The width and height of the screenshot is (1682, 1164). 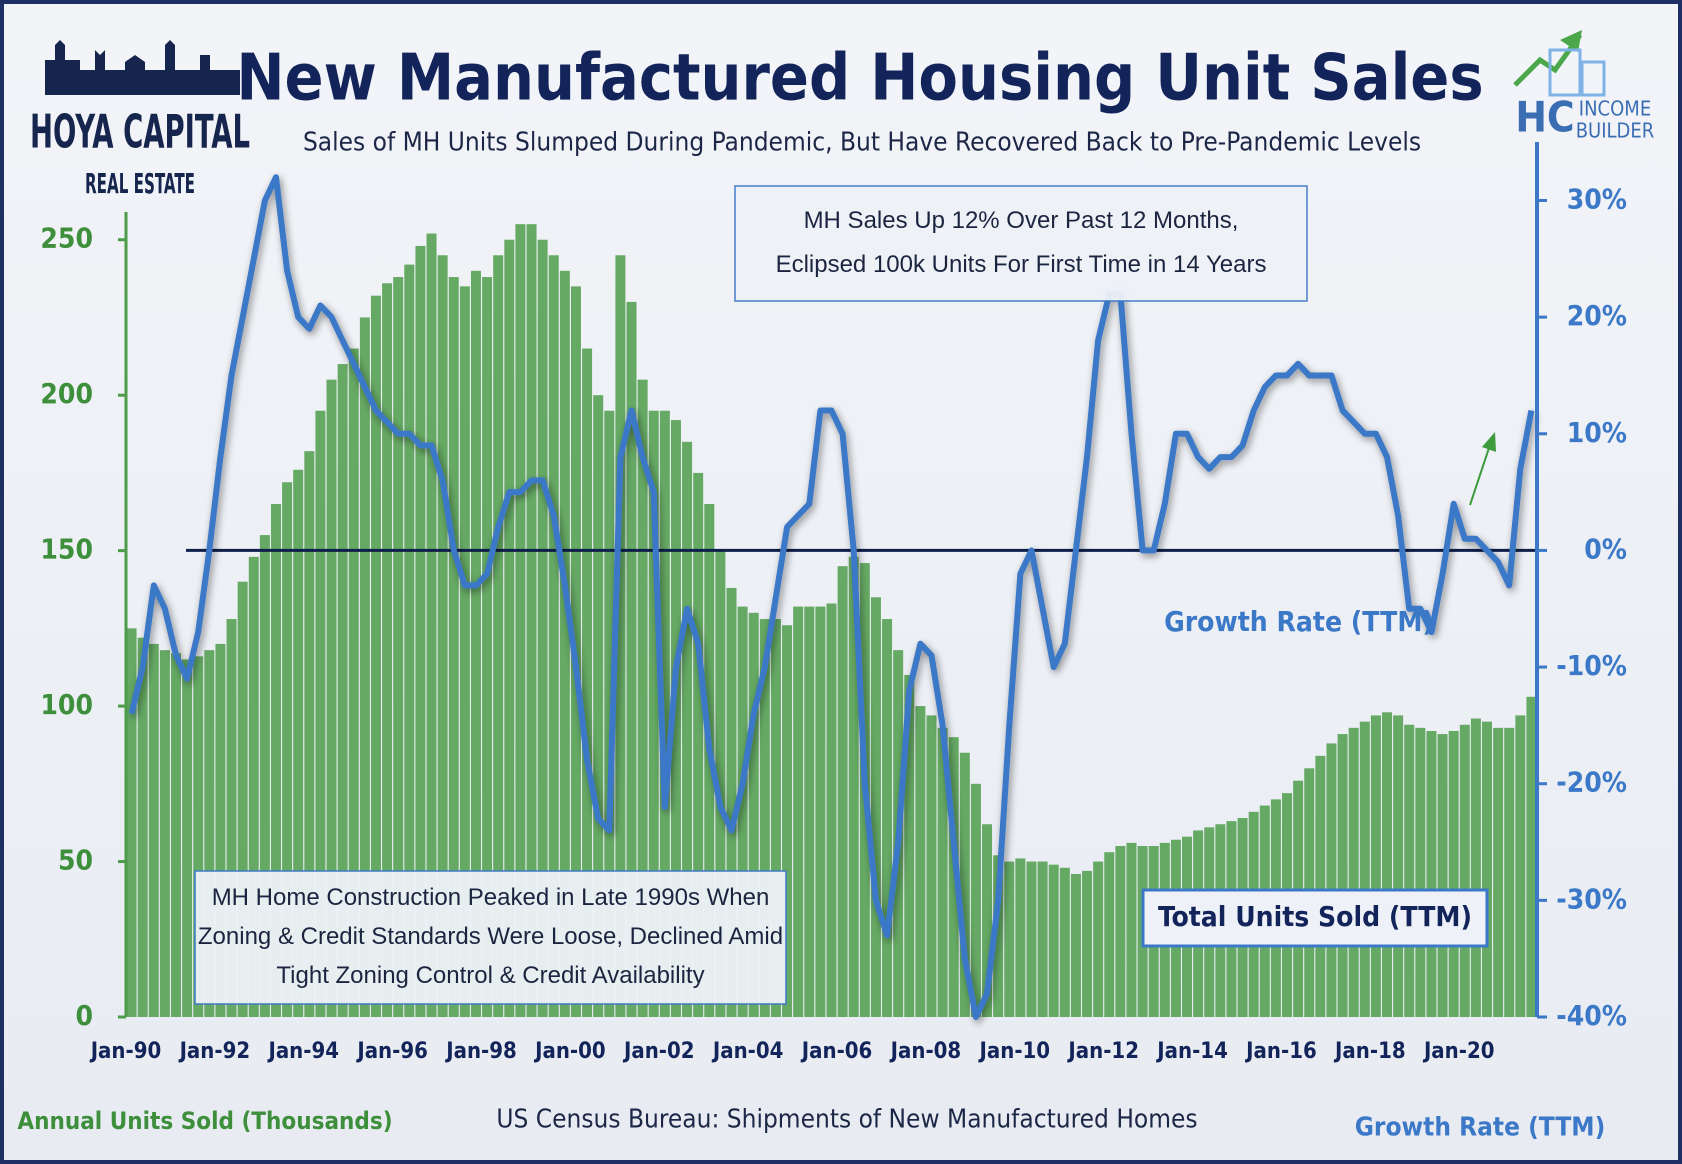 What do you see at coordinates (66, 549) in the screenshot?
I see `y-tick-label: 150` at bounding box center [66, 549].